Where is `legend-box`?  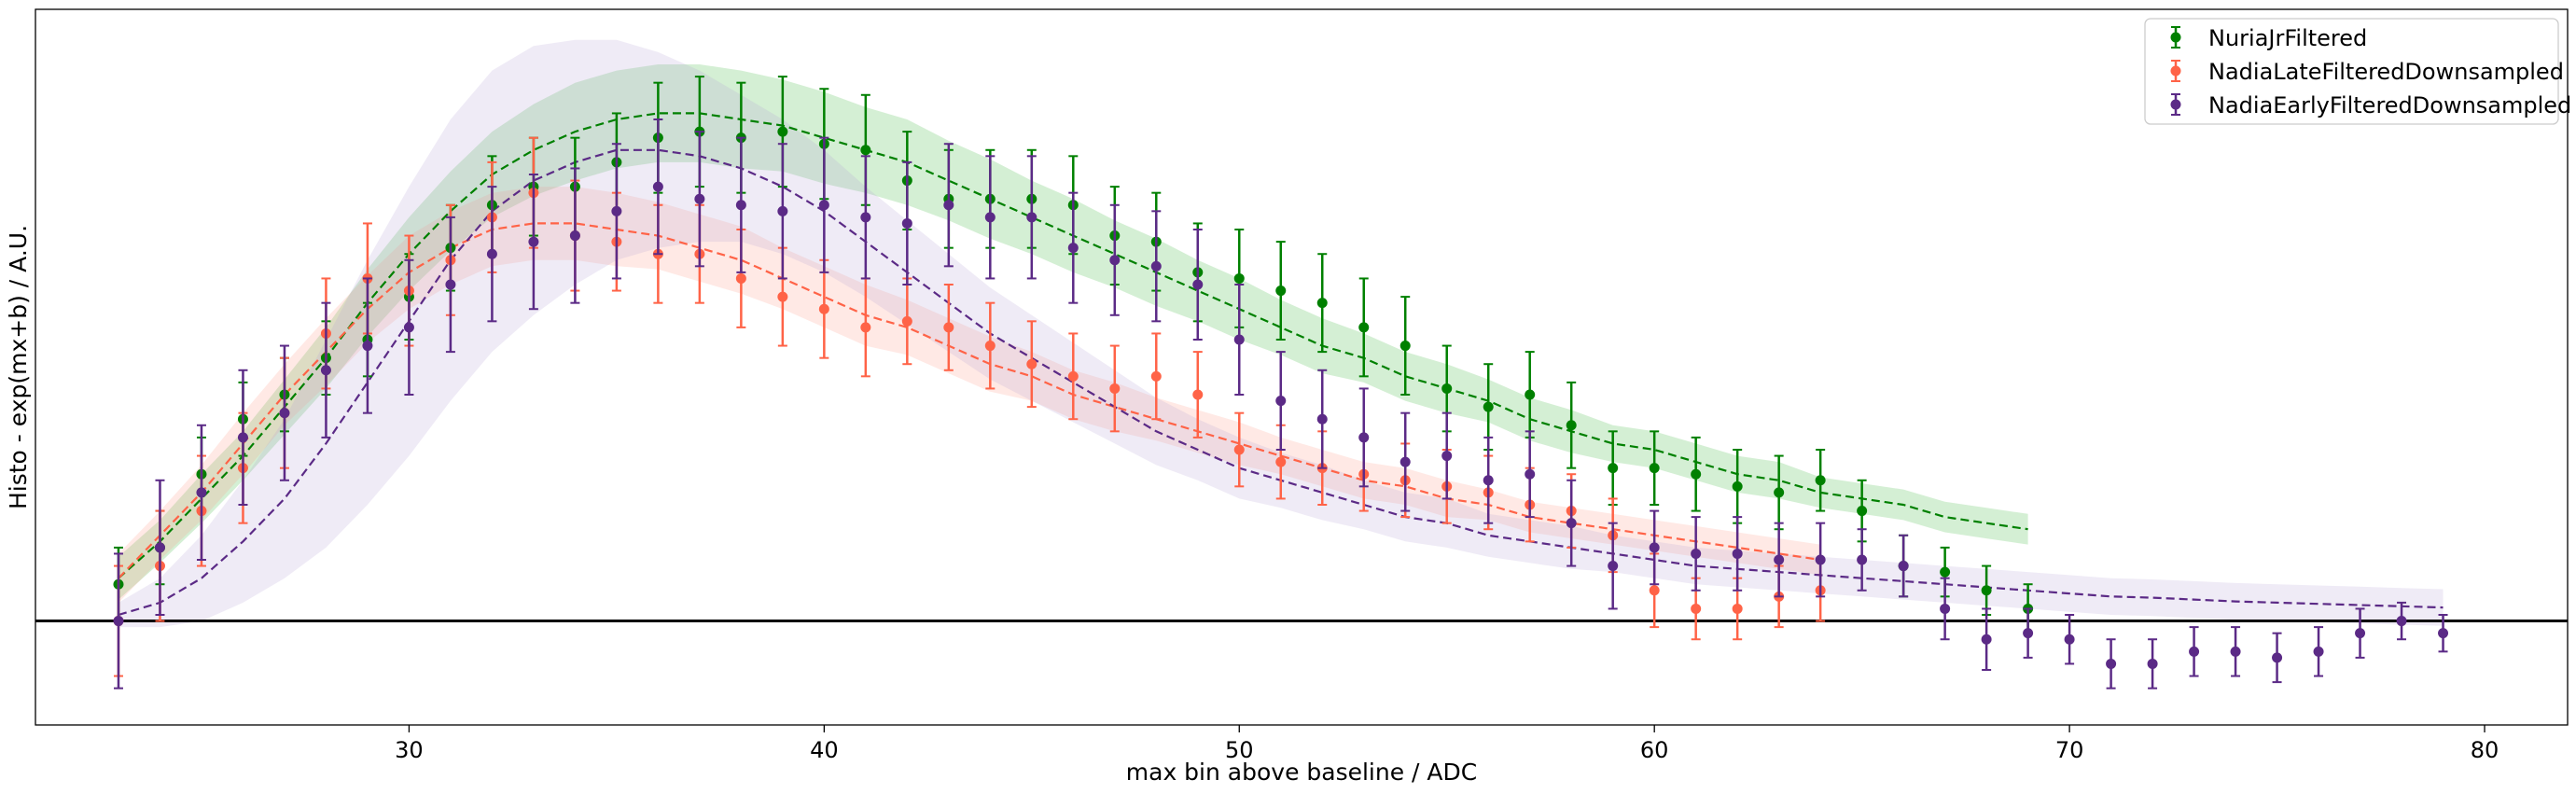
legend-box is located at coordinates (2351, 71).